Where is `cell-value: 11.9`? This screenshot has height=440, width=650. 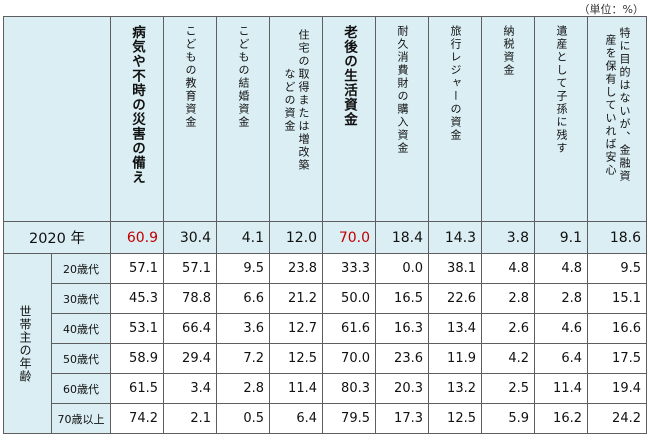
cell-value: 11.9 is located at coordinates (455, 358).